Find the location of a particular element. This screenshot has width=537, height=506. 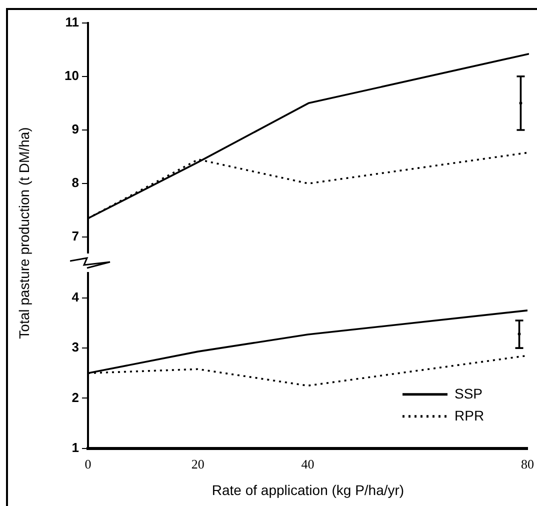

y-tick-label: 7 is located at coordinates (75, 236).